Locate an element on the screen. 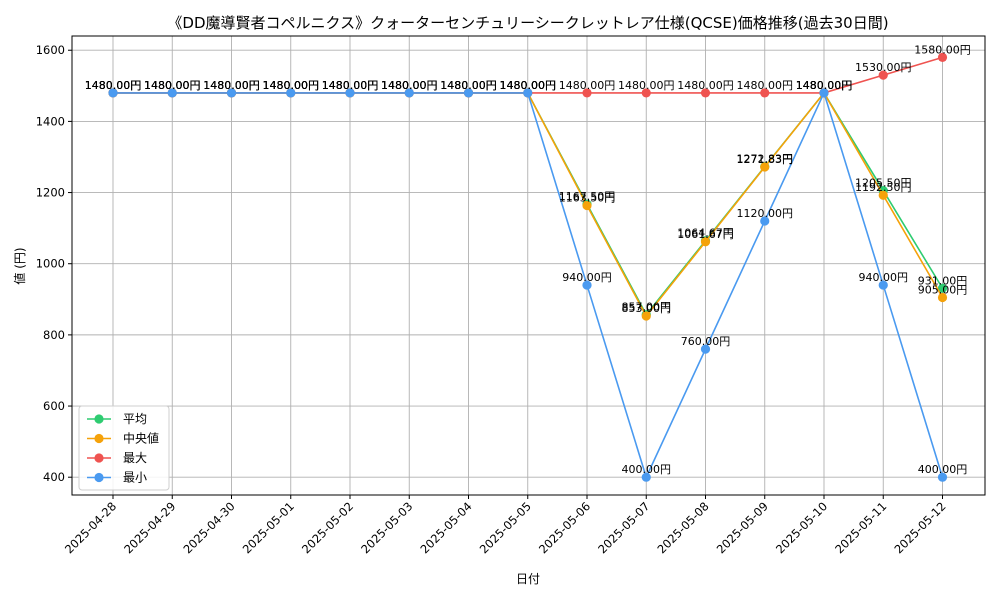 The image size is (1000, 600). y-tick-label: 400 is located at coordinates (54, 477).